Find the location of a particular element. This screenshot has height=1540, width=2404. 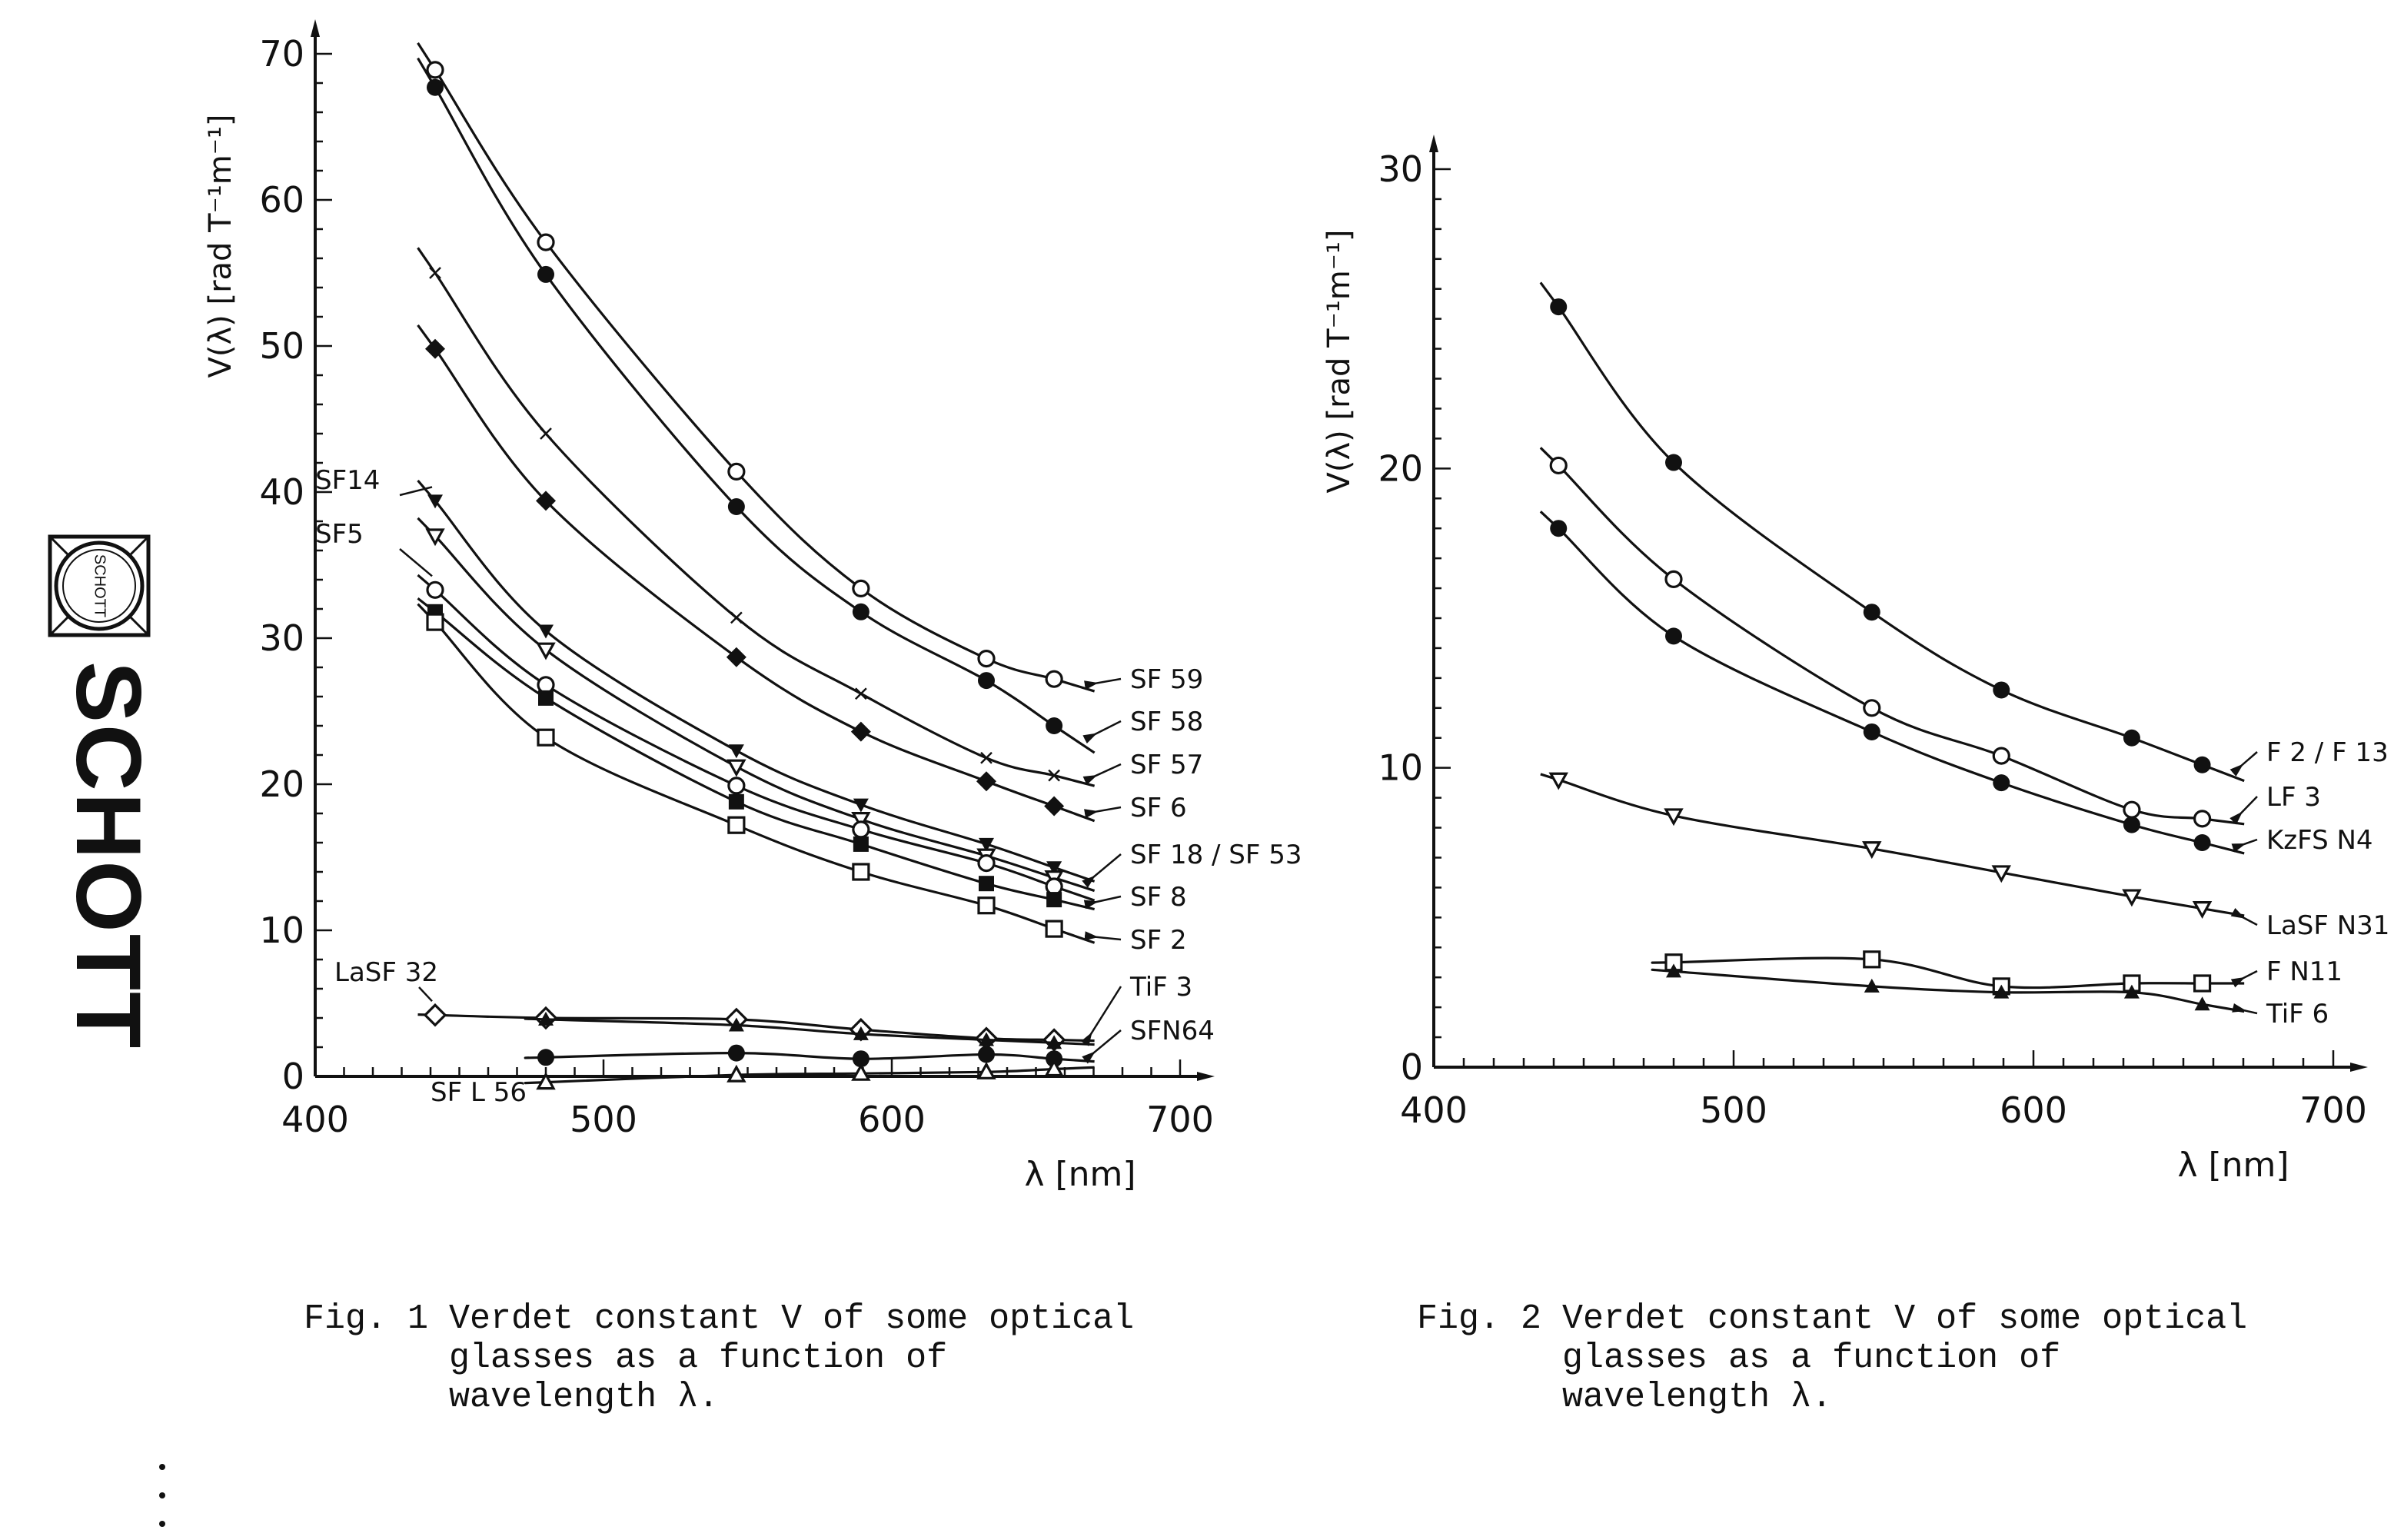

series-label: KzFS N4 is located at coordinates (2319, 840).